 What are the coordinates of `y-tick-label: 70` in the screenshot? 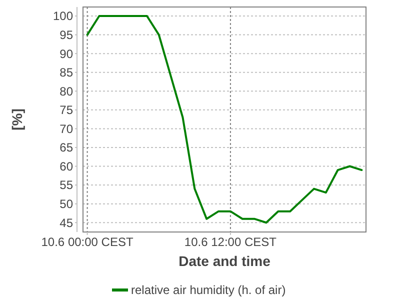 It's located at (67, 129).